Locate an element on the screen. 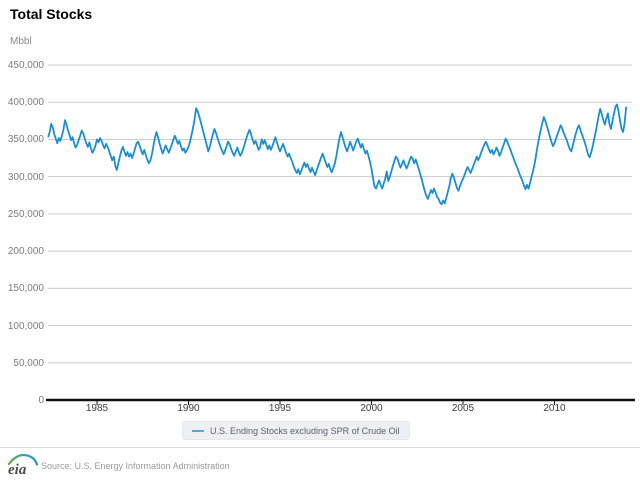  x-tick-label: 1985 is located at coordinates (97, 408).